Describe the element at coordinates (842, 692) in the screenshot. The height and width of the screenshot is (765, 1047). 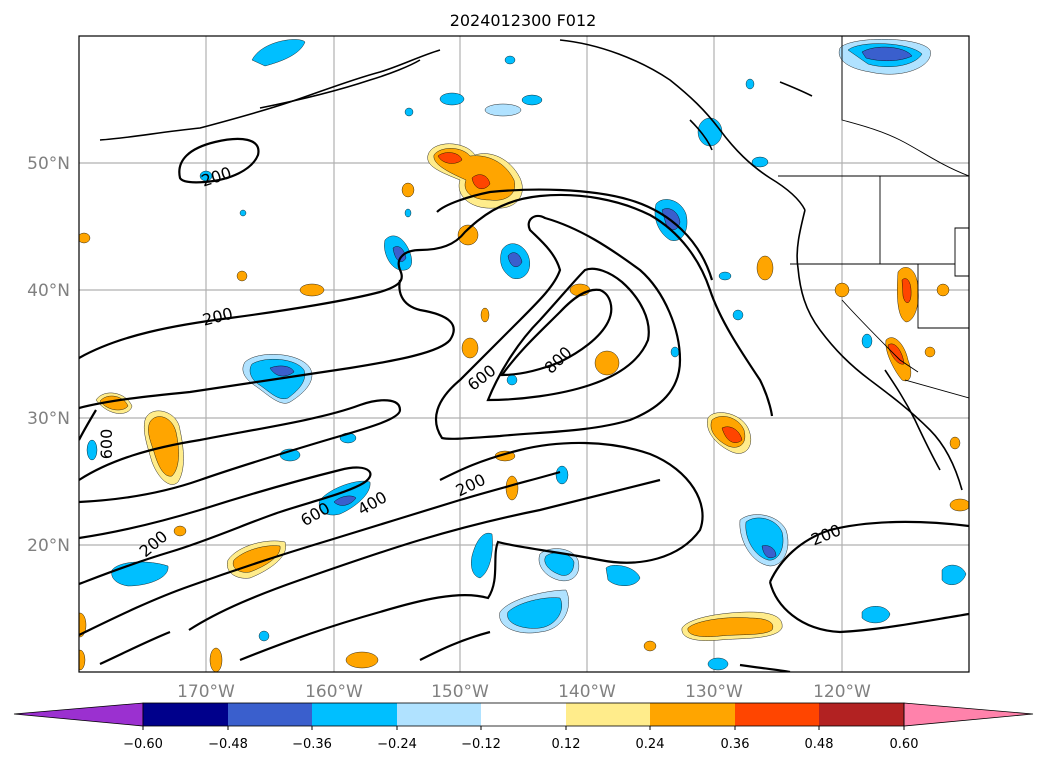
I see `lon-label: 120°W` at that location.